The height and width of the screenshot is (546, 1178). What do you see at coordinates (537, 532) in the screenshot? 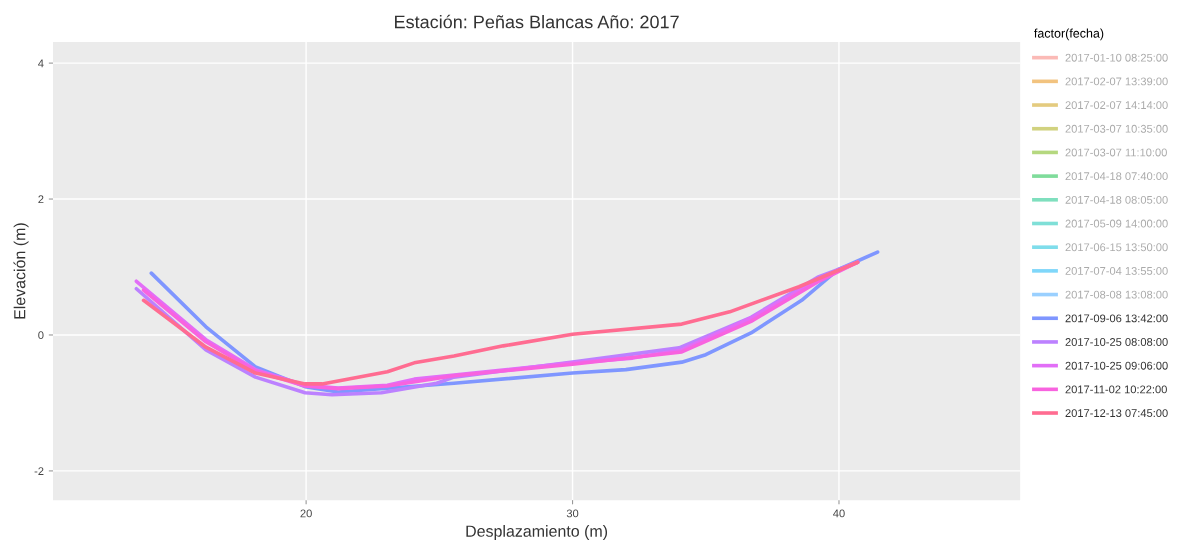
I see `x-axis-title: Desplazamiento (m)` at bounding box center [537, 532].